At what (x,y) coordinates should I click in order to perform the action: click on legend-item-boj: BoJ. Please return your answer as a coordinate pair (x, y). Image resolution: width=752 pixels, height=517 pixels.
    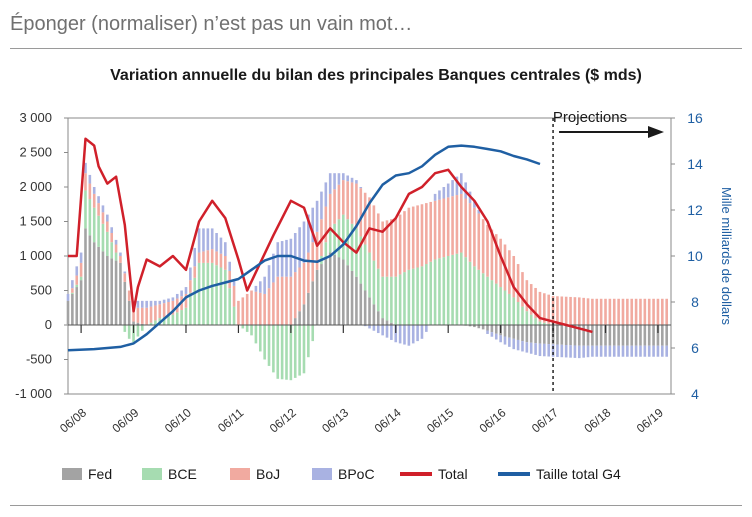
    Looking at the image, I should click on (255, 475).